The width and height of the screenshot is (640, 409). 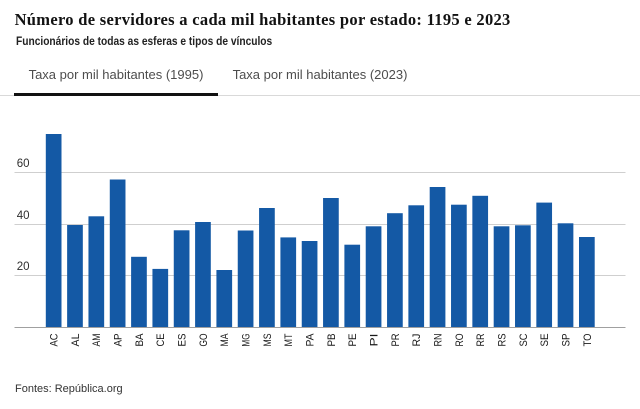 I want to click on svg-text: TO, so click(x=588, y=339).